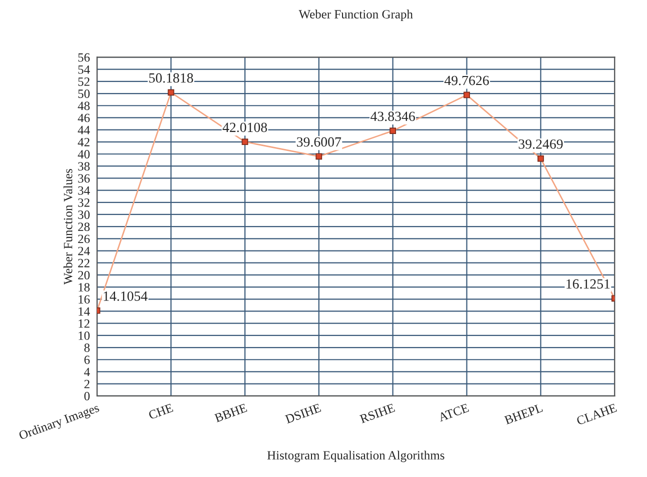 This screenshot has height=477, width=647. Describe the element at coordinates (84, 335) in the screenshot. I see `y-tick-label: 10` at that location.